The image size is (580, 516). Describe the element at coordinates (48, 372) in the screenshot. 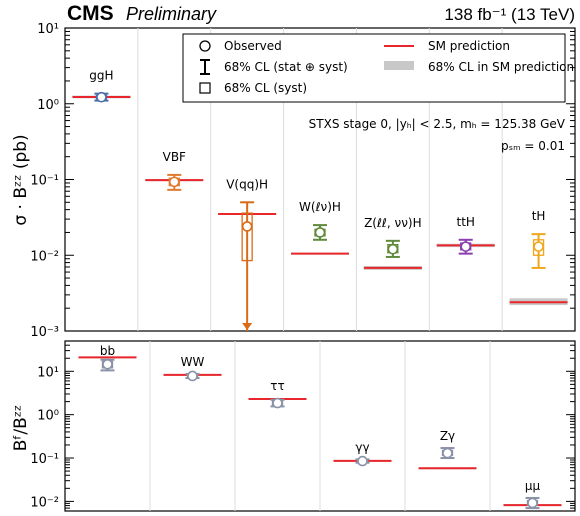

I see `bottom-ytick-label: 10¹` at that location.